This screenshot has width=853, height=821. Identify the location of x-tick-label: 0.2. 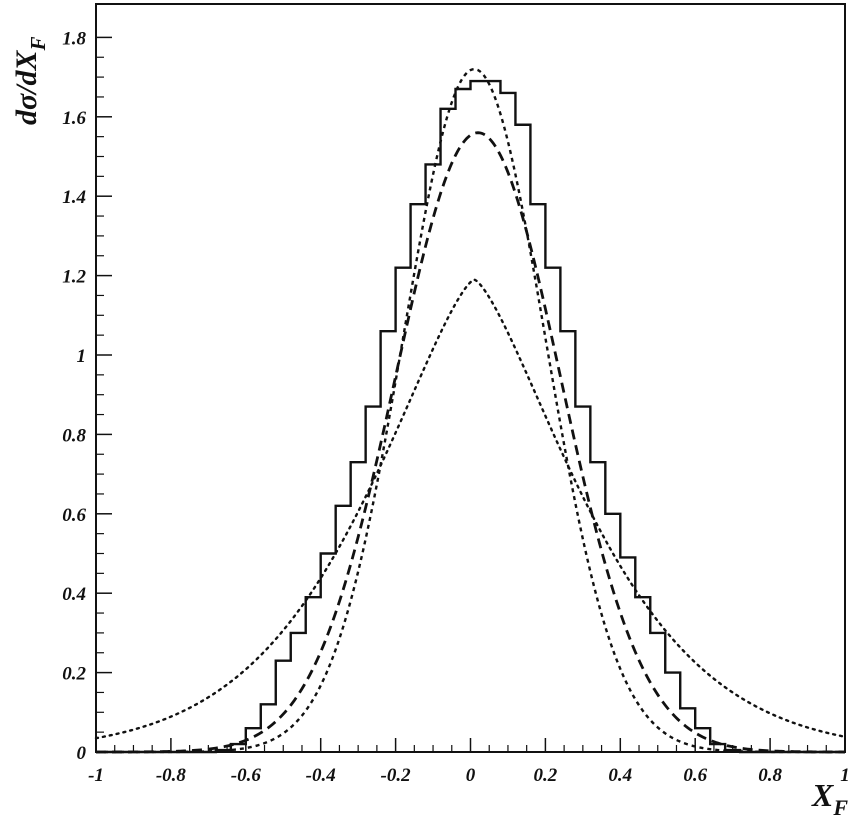
(546, 775).